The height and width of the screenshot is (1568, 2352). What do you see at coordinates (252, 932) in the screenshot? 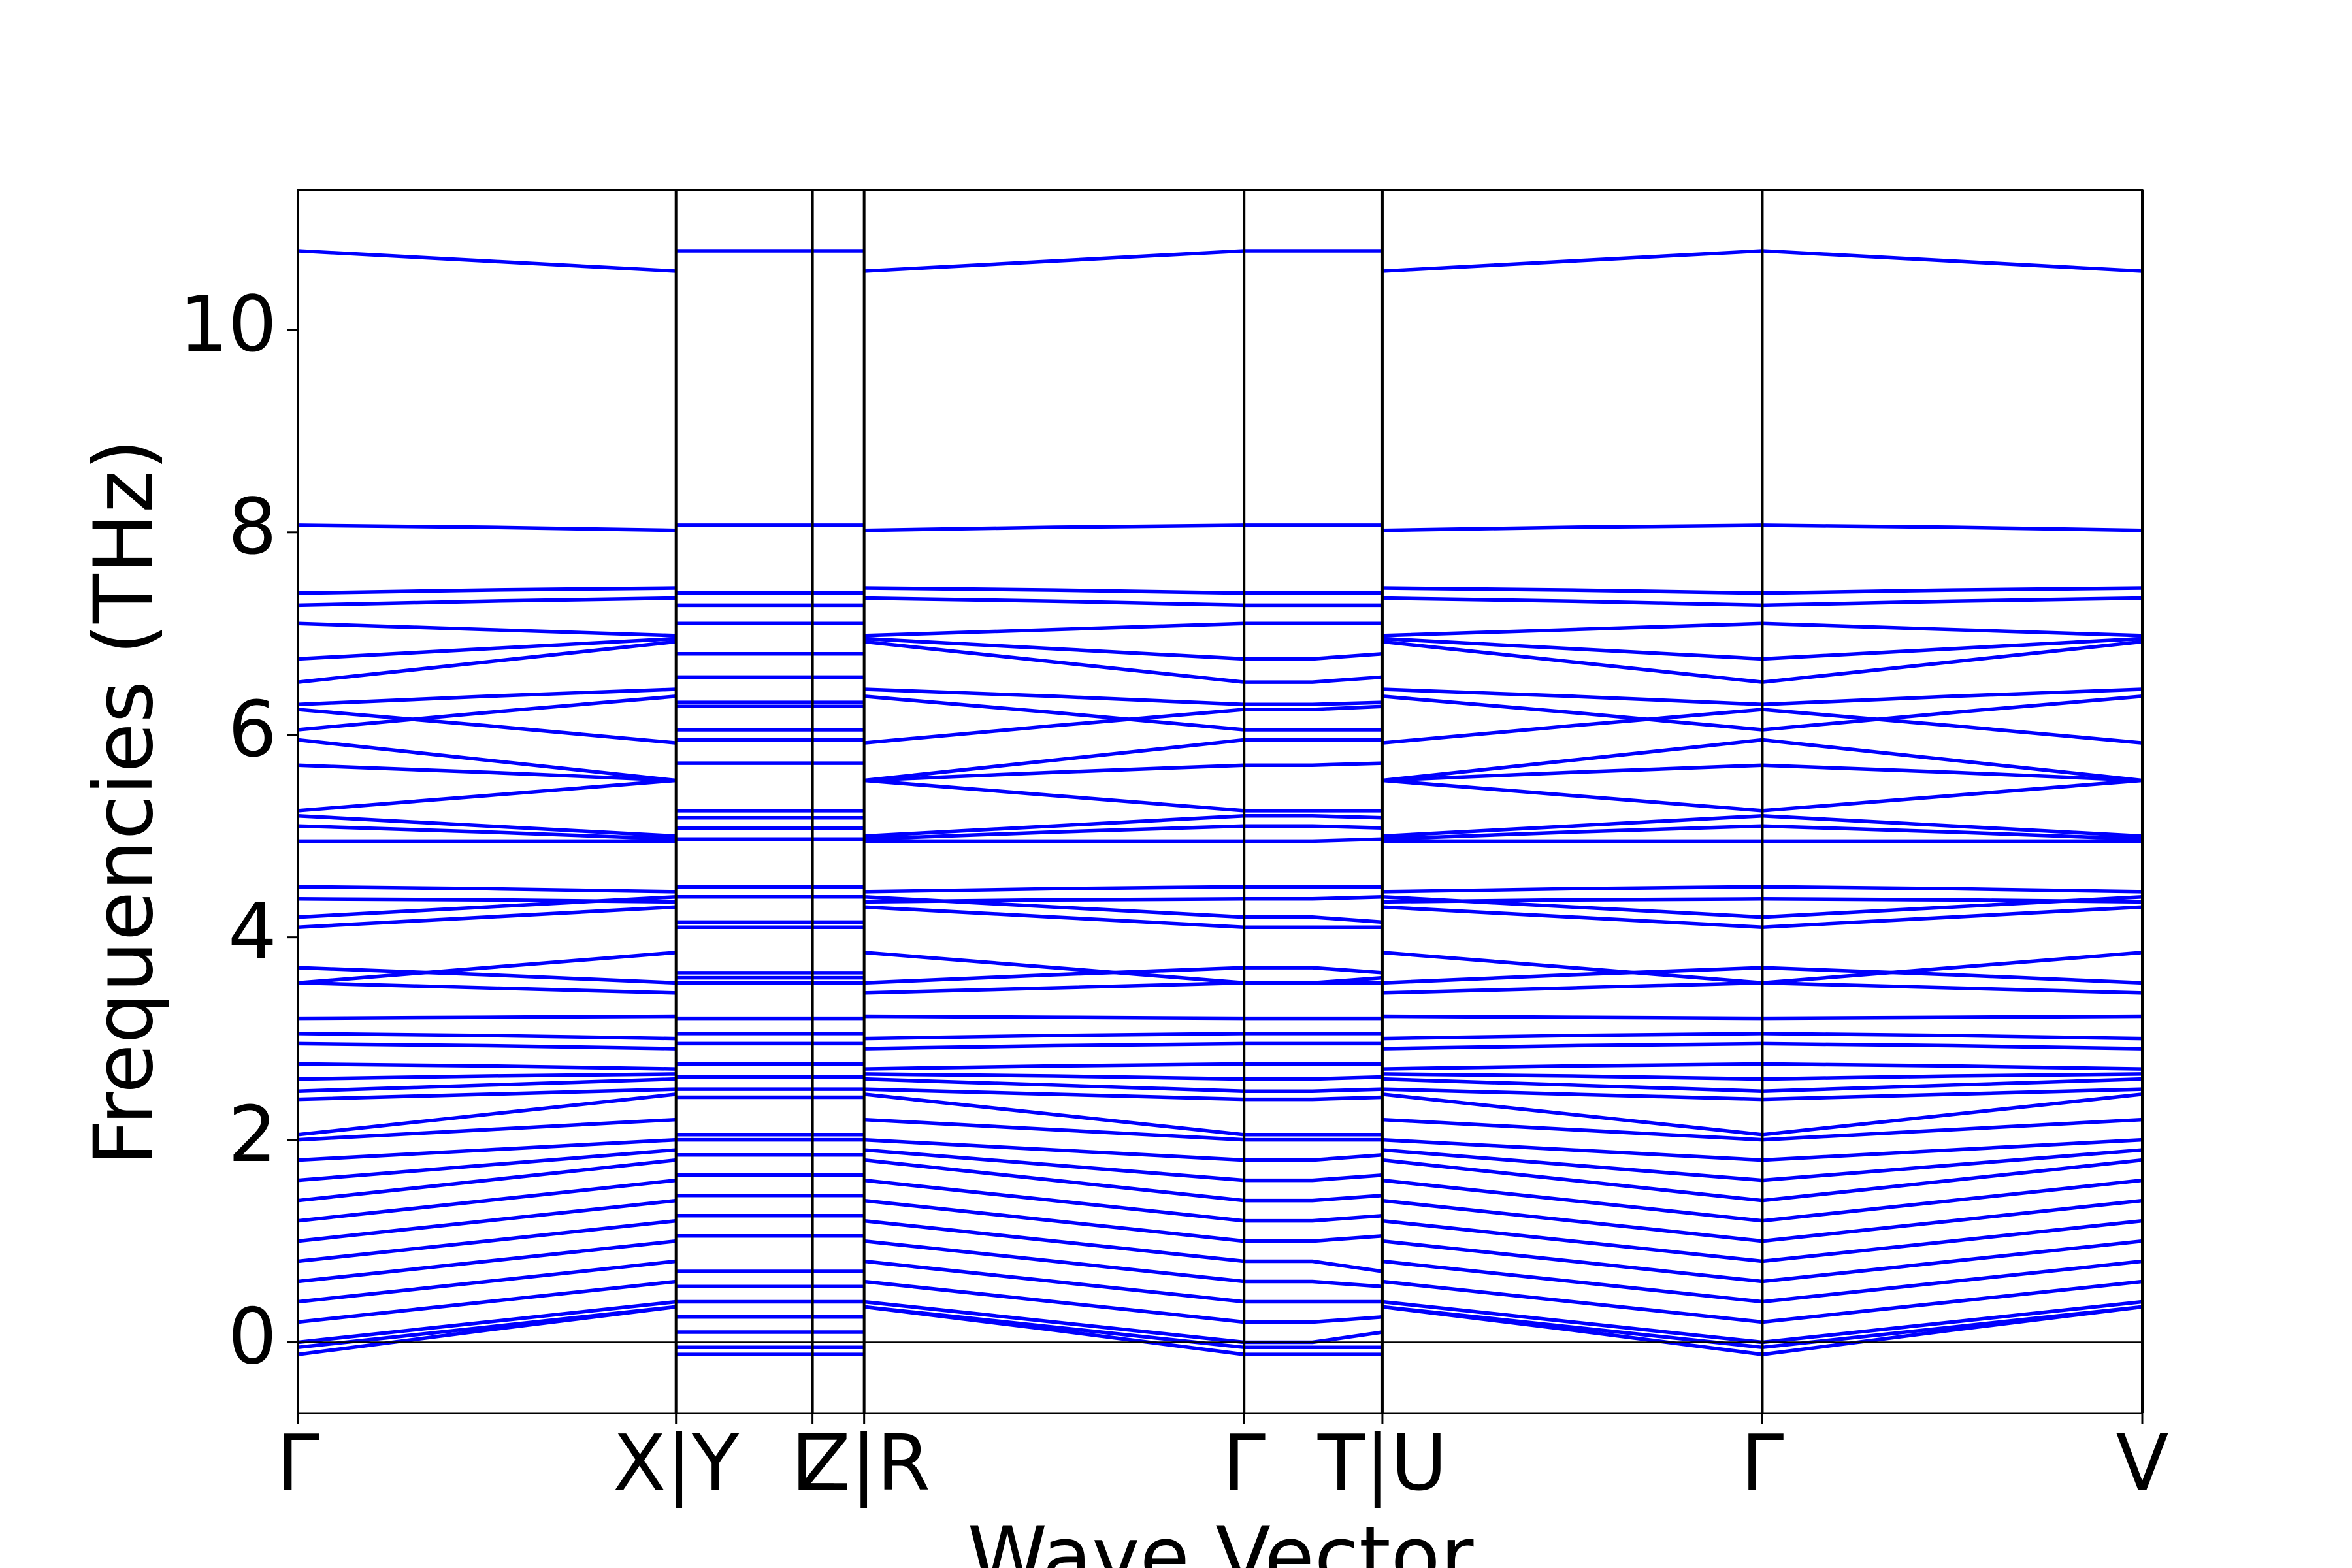
I see `y-tick-label: 4` at bounding box center [252, 932].